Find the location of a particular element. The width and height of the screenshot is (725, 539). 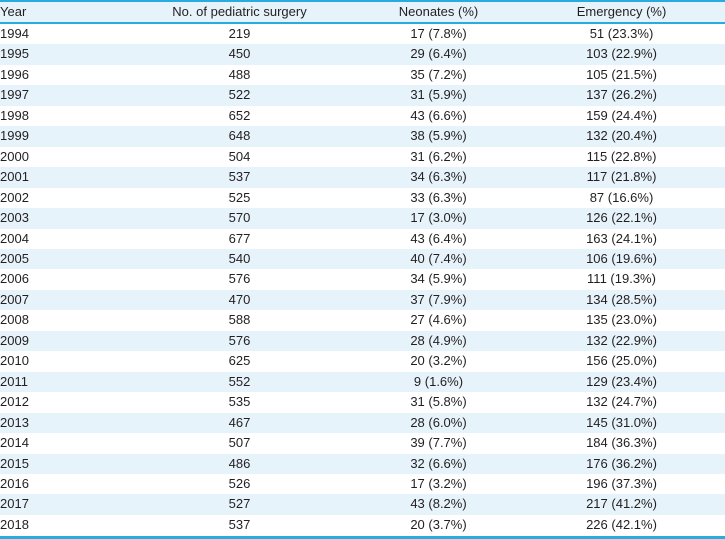

table-row: 2013 467 28 (6.0%) 145 (31.0%) is located at coordinates (362, 423).